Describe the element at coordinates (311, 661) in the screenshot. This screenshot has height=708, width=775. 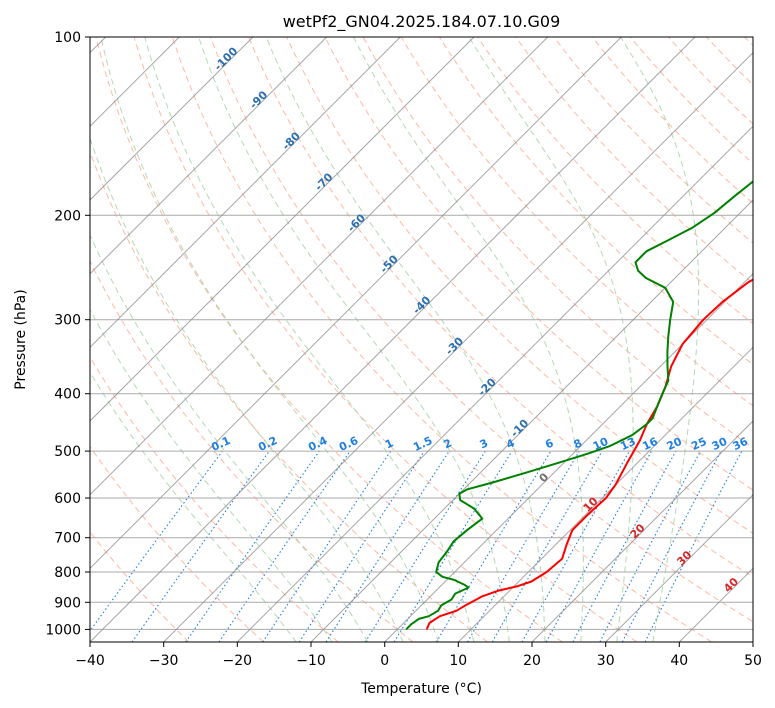
I see `x-tick-label: −10` at that location.